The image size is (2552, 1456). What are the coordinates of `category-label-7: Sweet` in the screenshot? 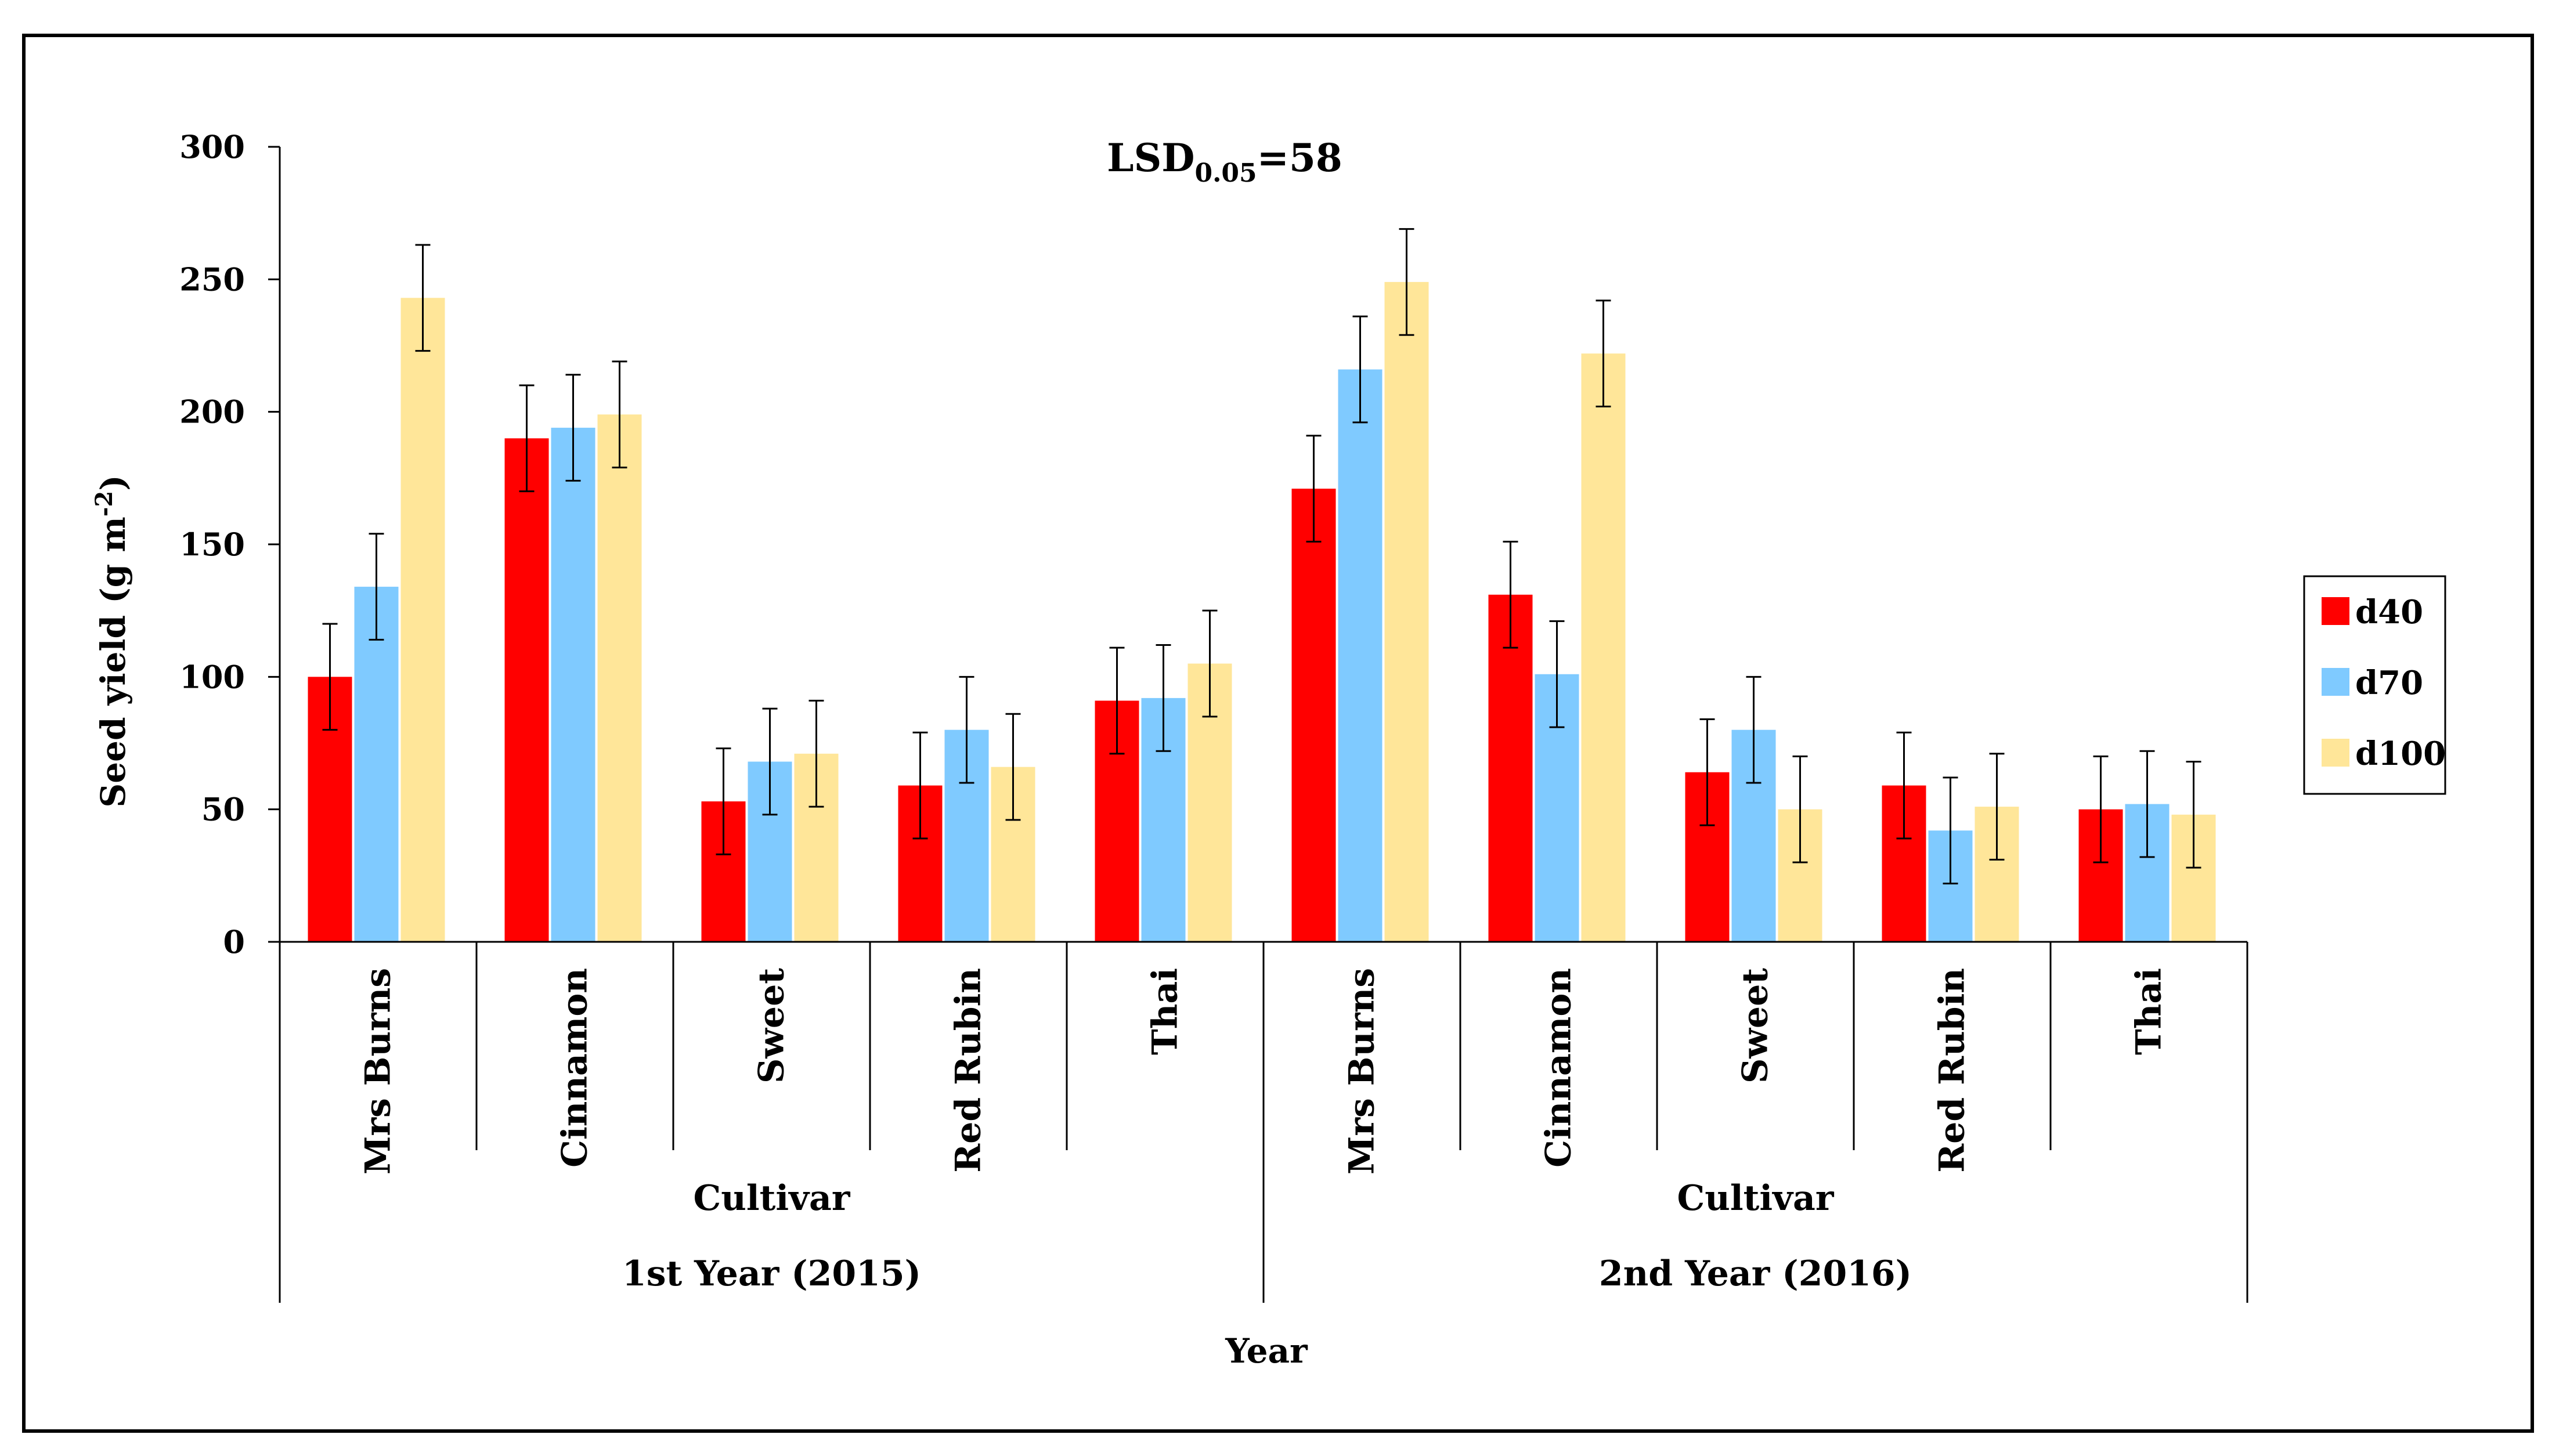 It's located at (1755, 1025).